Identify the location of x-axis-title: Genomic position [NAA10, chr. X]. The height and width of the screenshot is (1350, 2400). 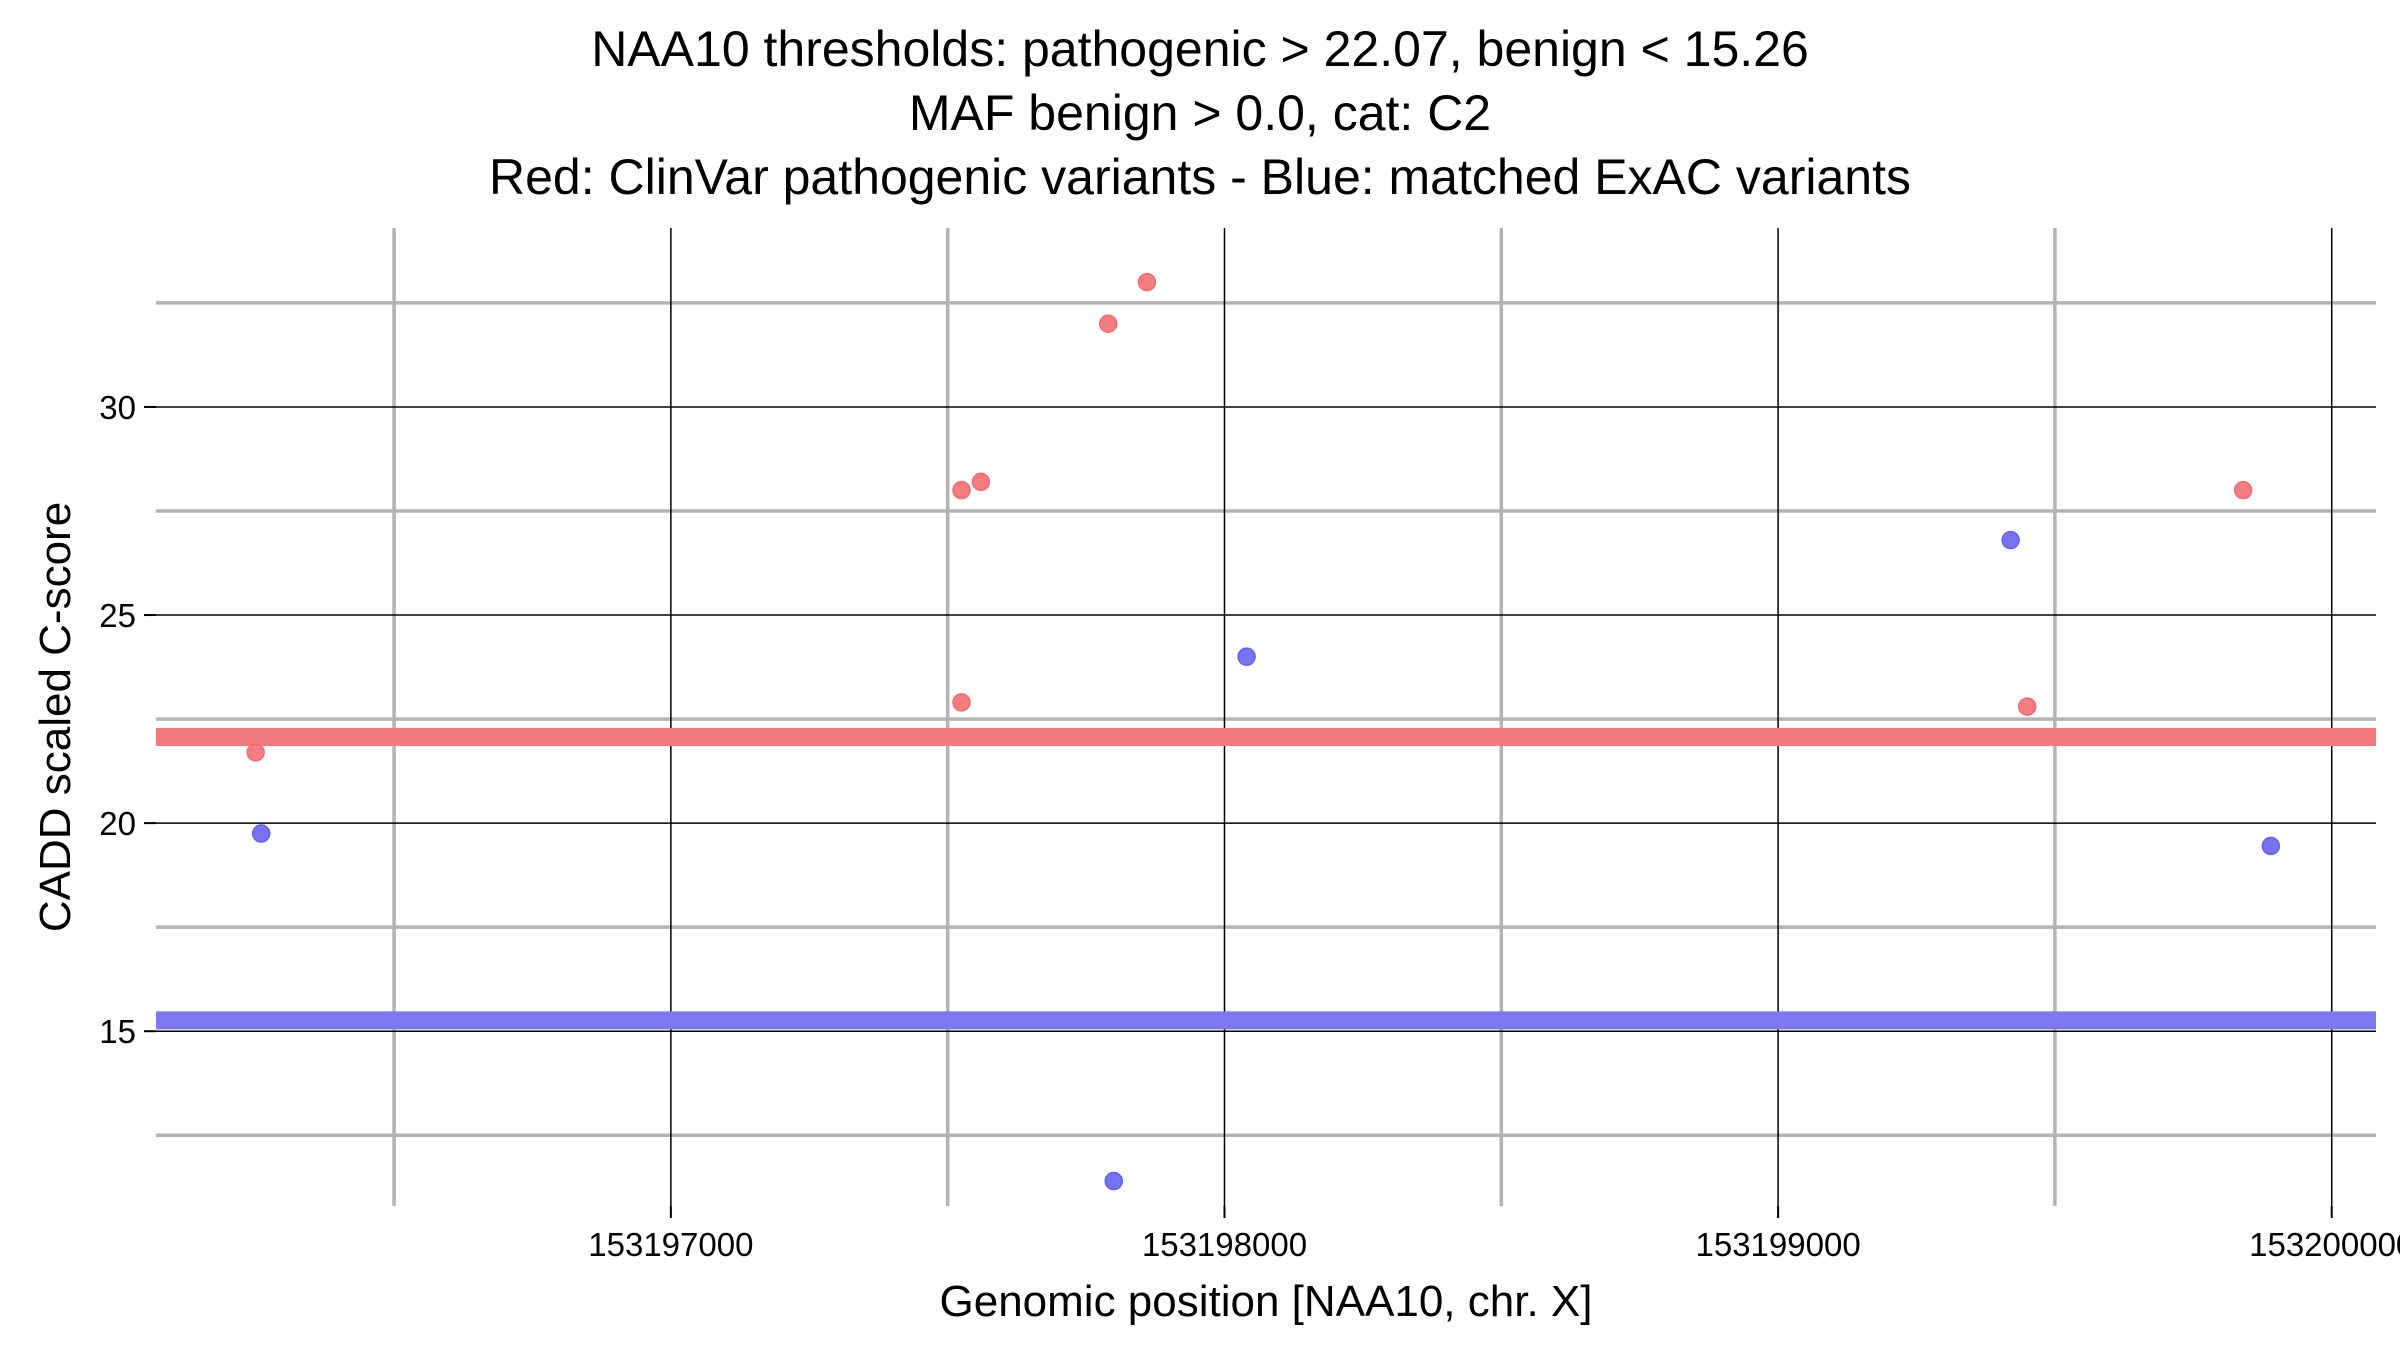
(1266, 1301).